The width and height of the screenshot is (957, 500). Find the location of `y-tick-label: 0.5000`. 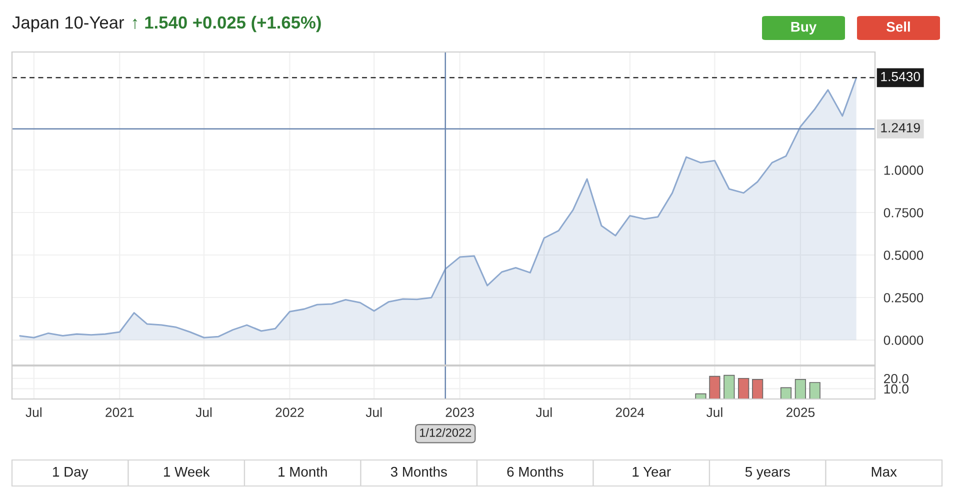

y-tick-label: 0.5000 is located at coordinates (904, 255).